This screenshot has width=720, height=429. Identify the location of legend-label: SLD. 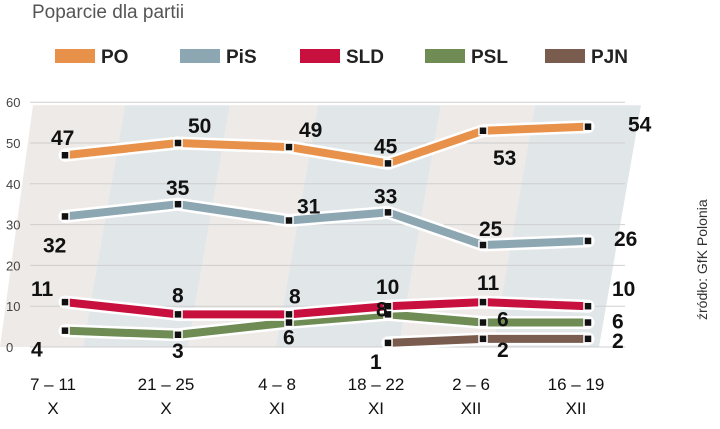
(365, 57).